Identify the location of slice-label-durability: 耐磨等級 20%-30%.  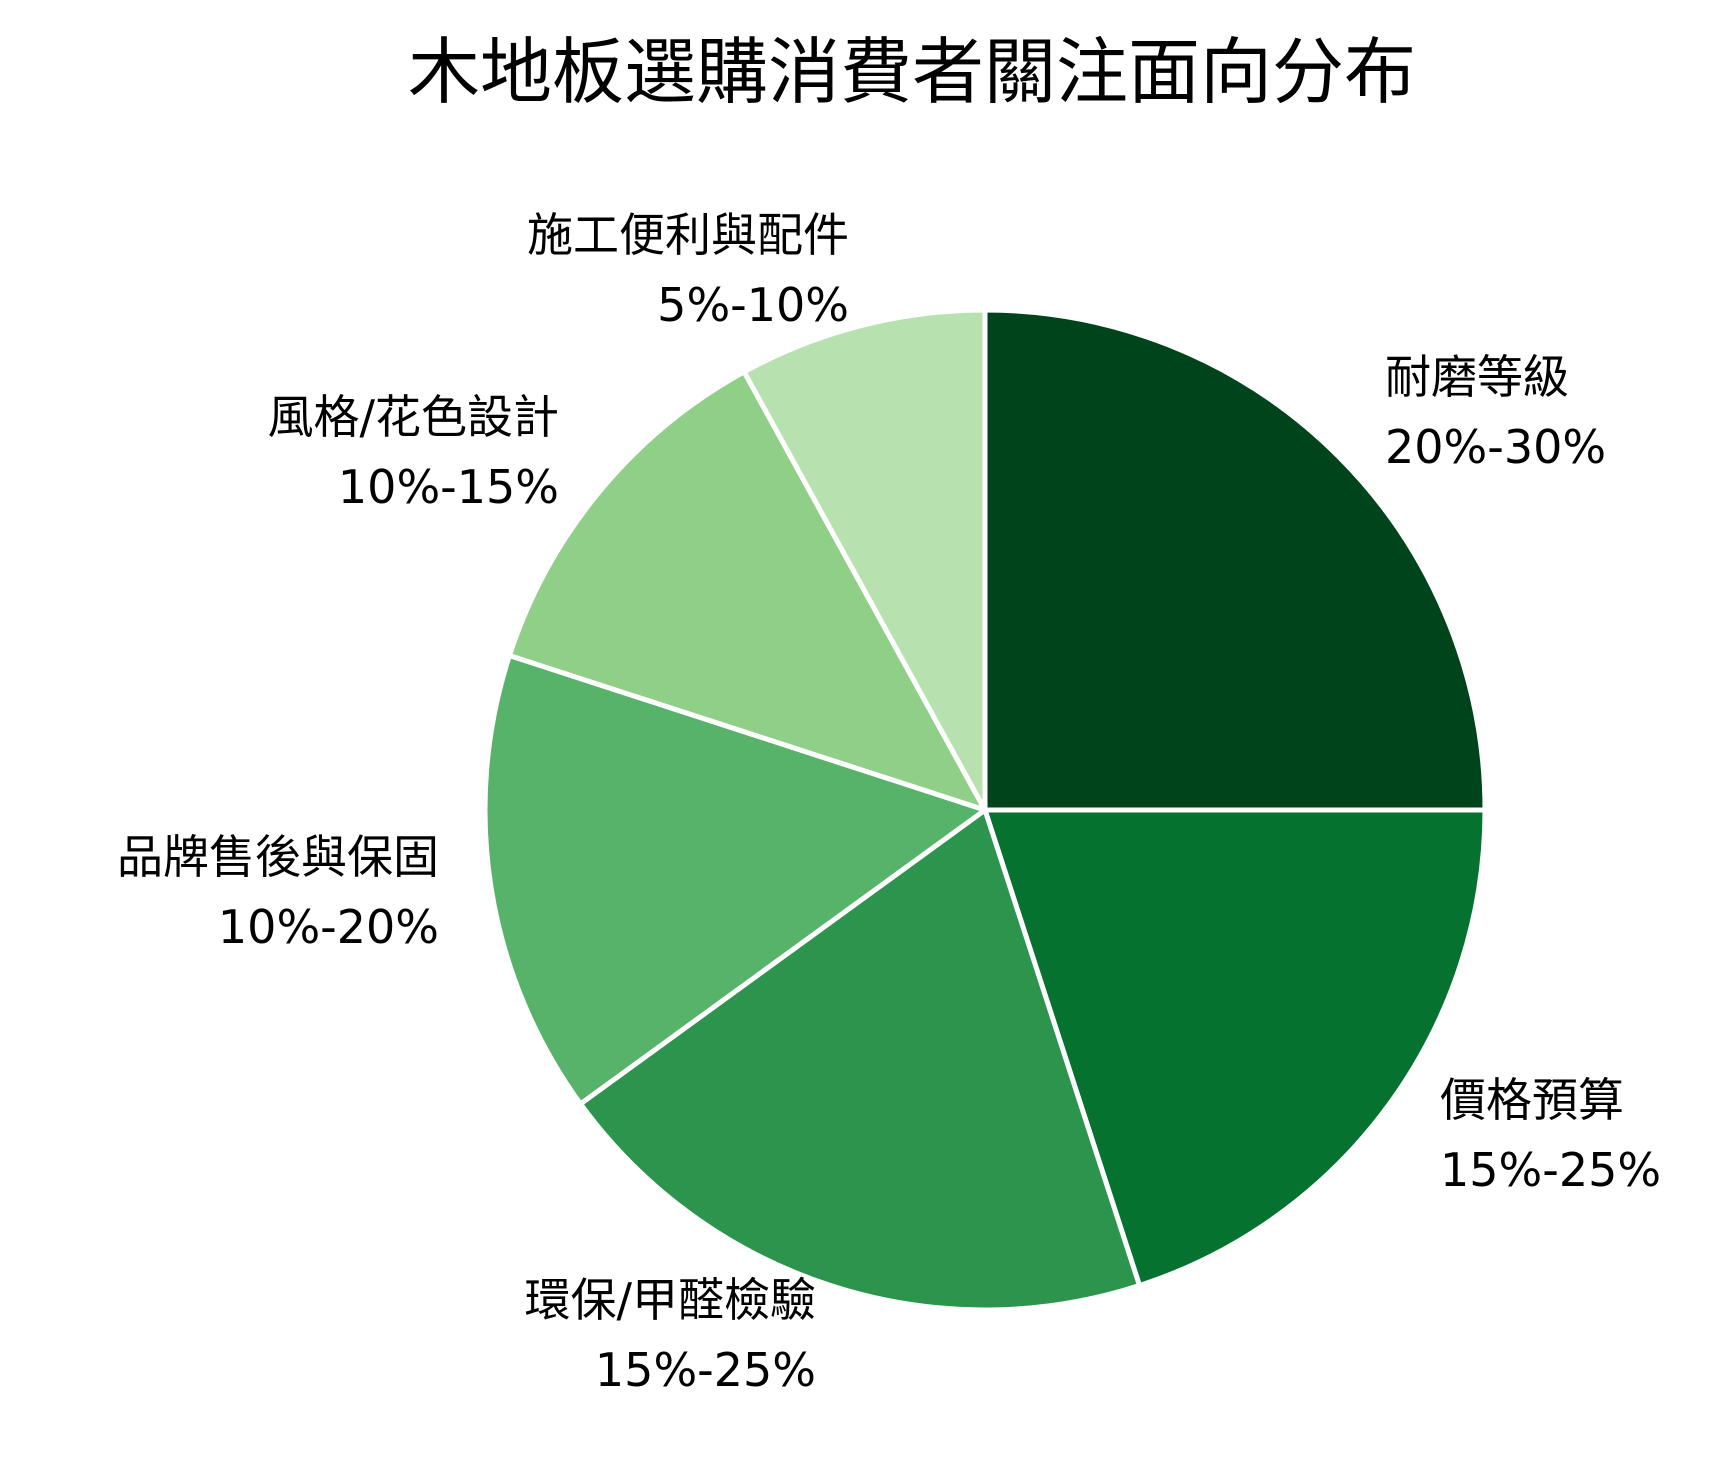
(1495, 412).